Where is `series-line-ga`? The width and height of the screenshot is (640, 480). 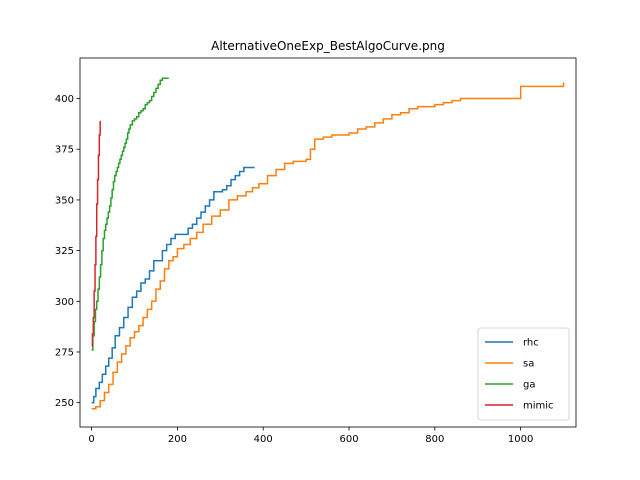 series-line-ga is located at coordinates (130, 214).